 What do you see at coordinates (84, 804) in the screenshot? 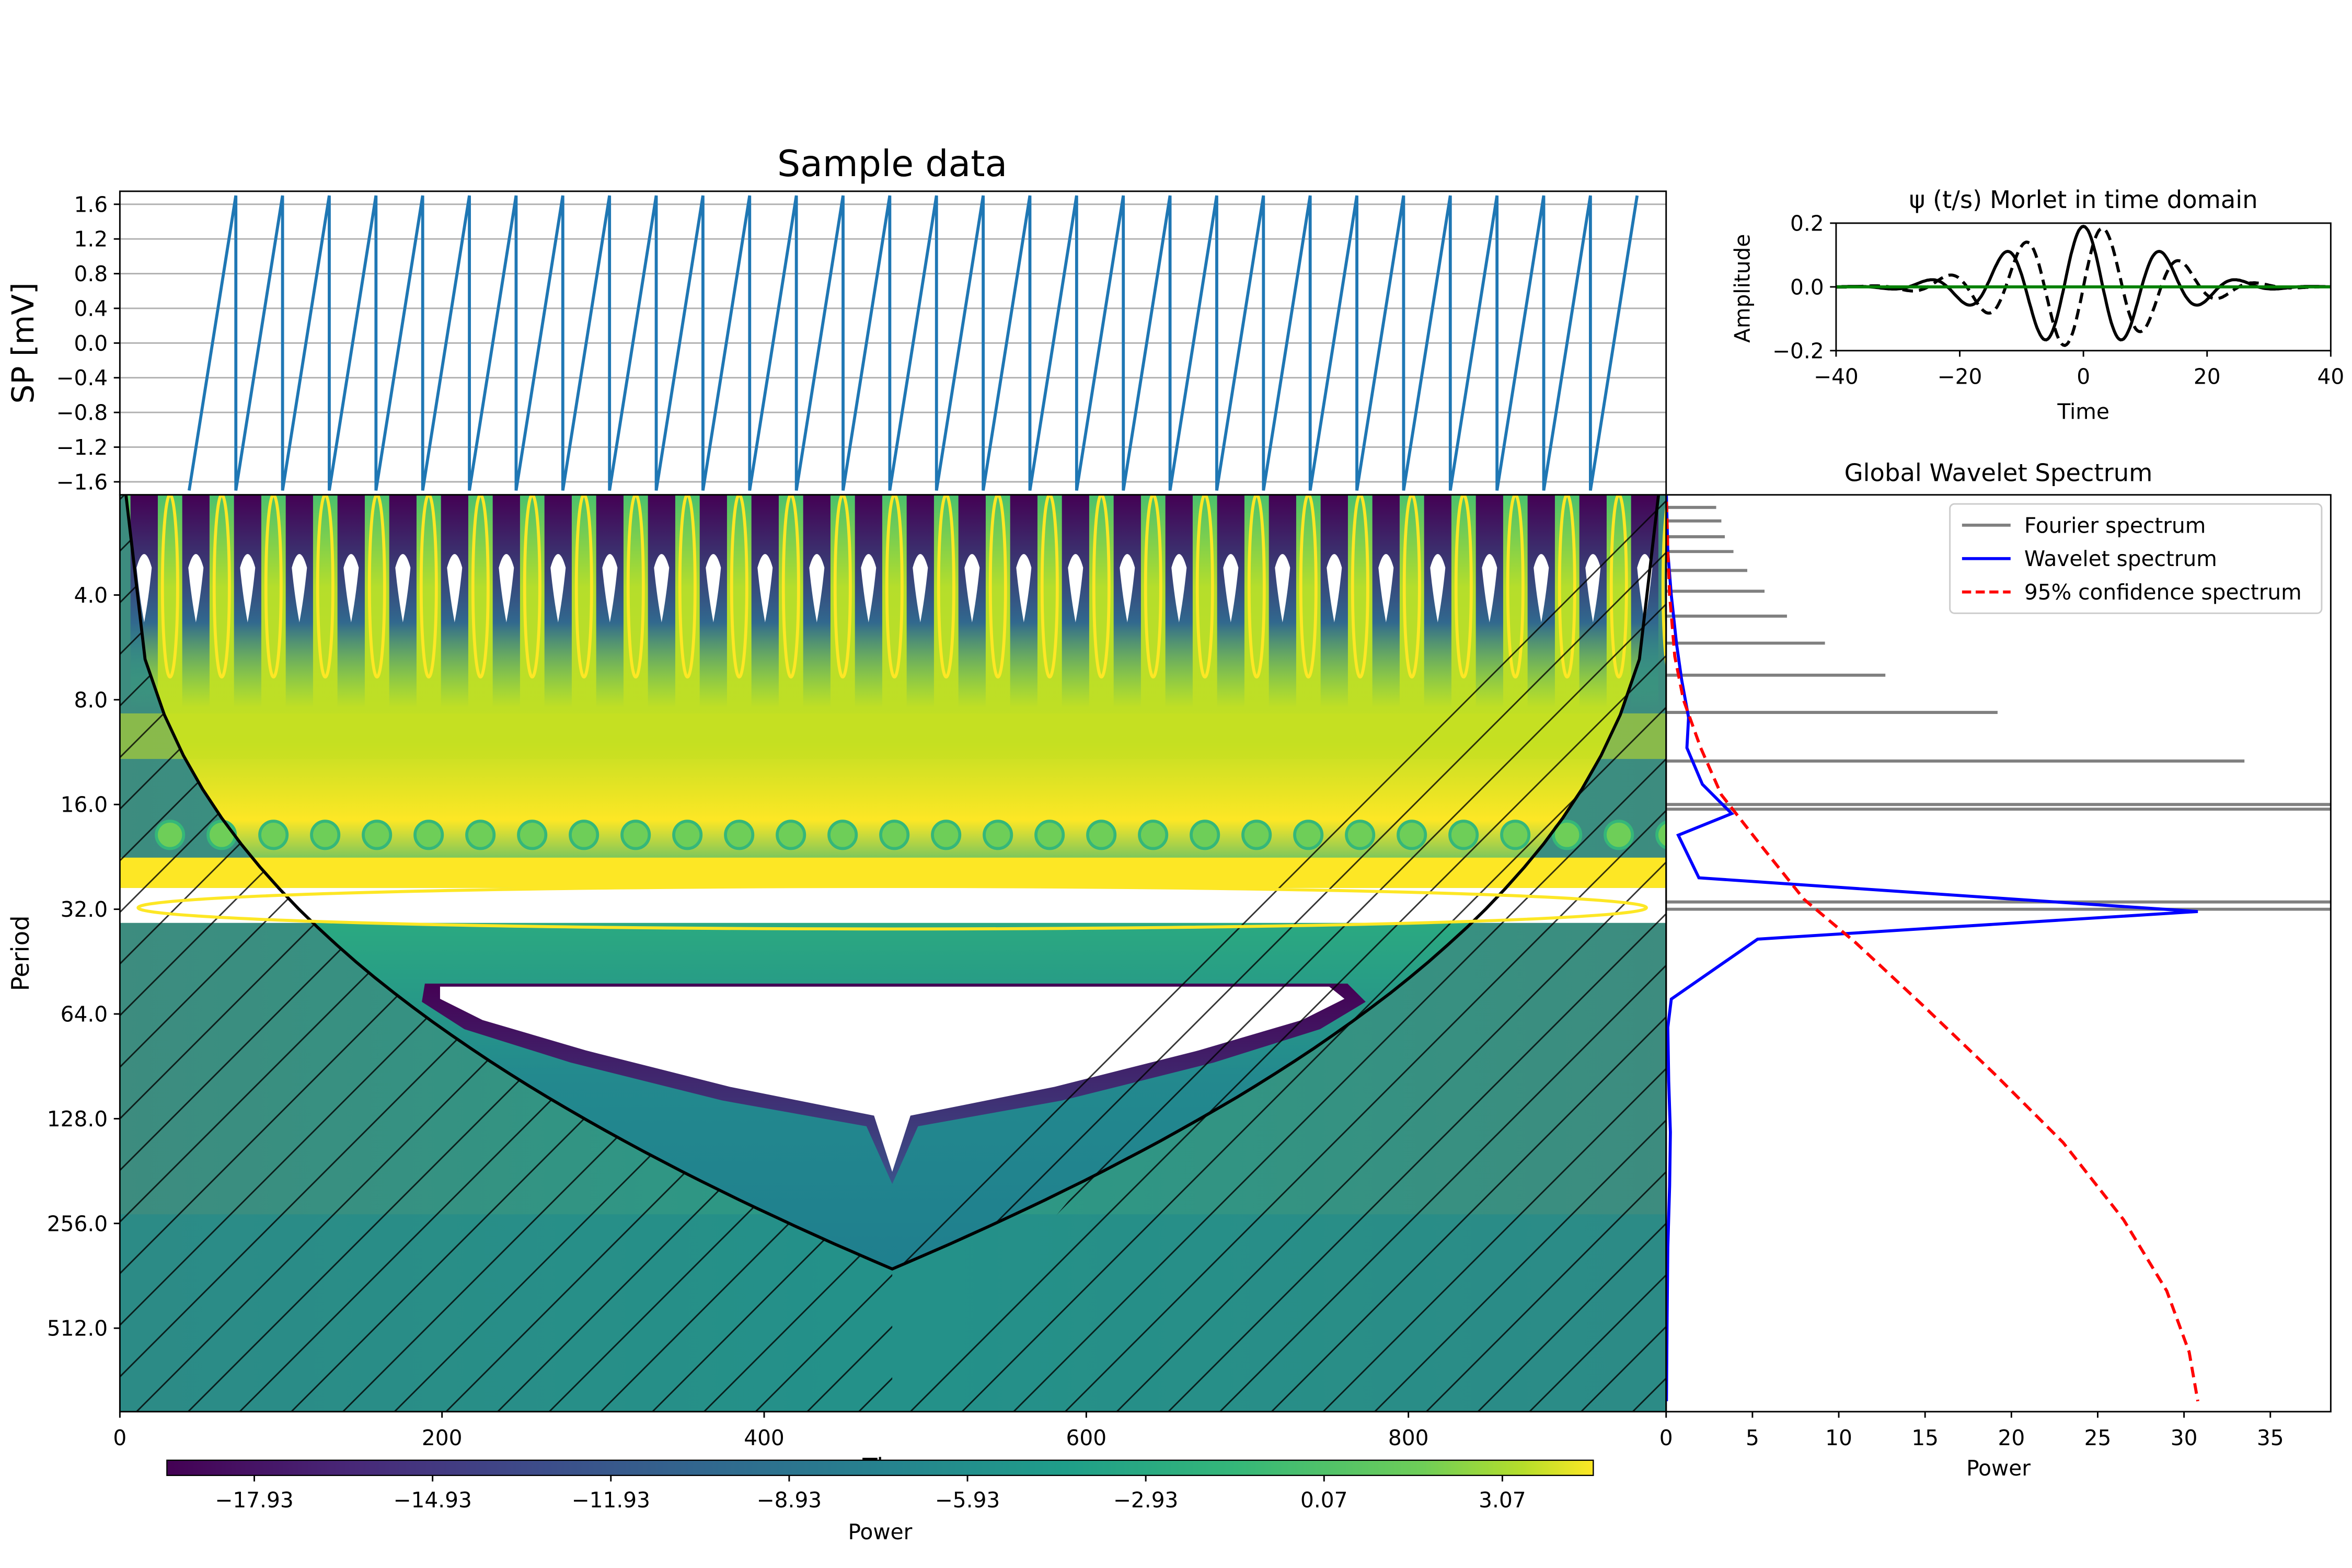
I see `power-y-tick-label: 16.0` at bounding box center [84, 804].